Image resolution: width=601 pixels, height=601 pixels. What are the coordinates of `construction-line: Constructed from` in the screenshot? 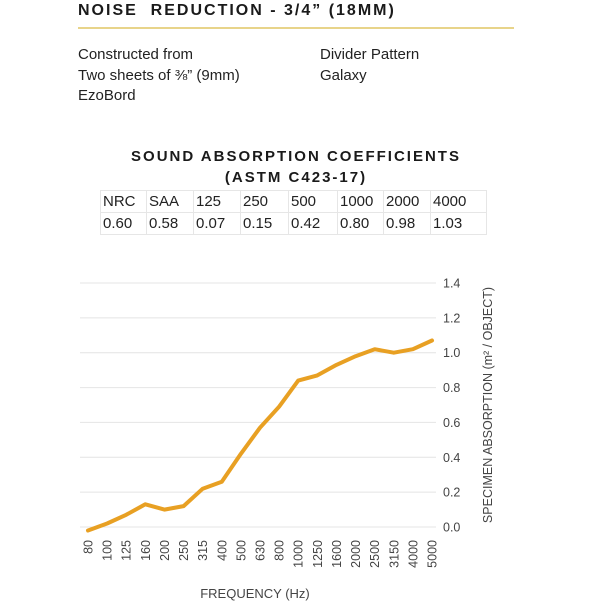 It's located at (136, 54).